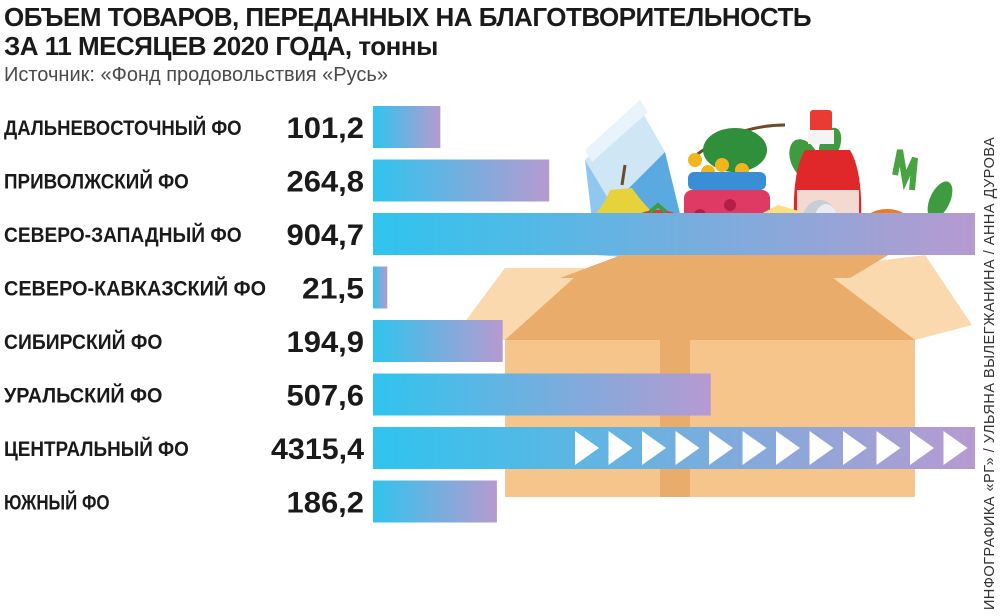 This screenshot has height=616, width=1000. What do you see at coordinates (326, 342) in the screenshot?
I see `value-label: 194,9` at bounding box center [326, 342].